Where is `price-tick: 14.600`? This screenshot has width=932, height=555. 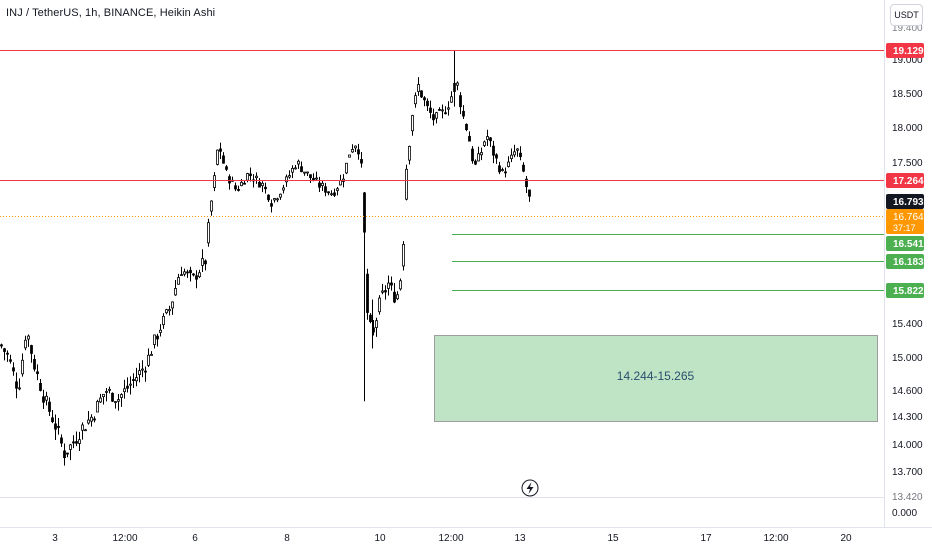
price-tick: 14.600 is located at coordinates (907, 391).